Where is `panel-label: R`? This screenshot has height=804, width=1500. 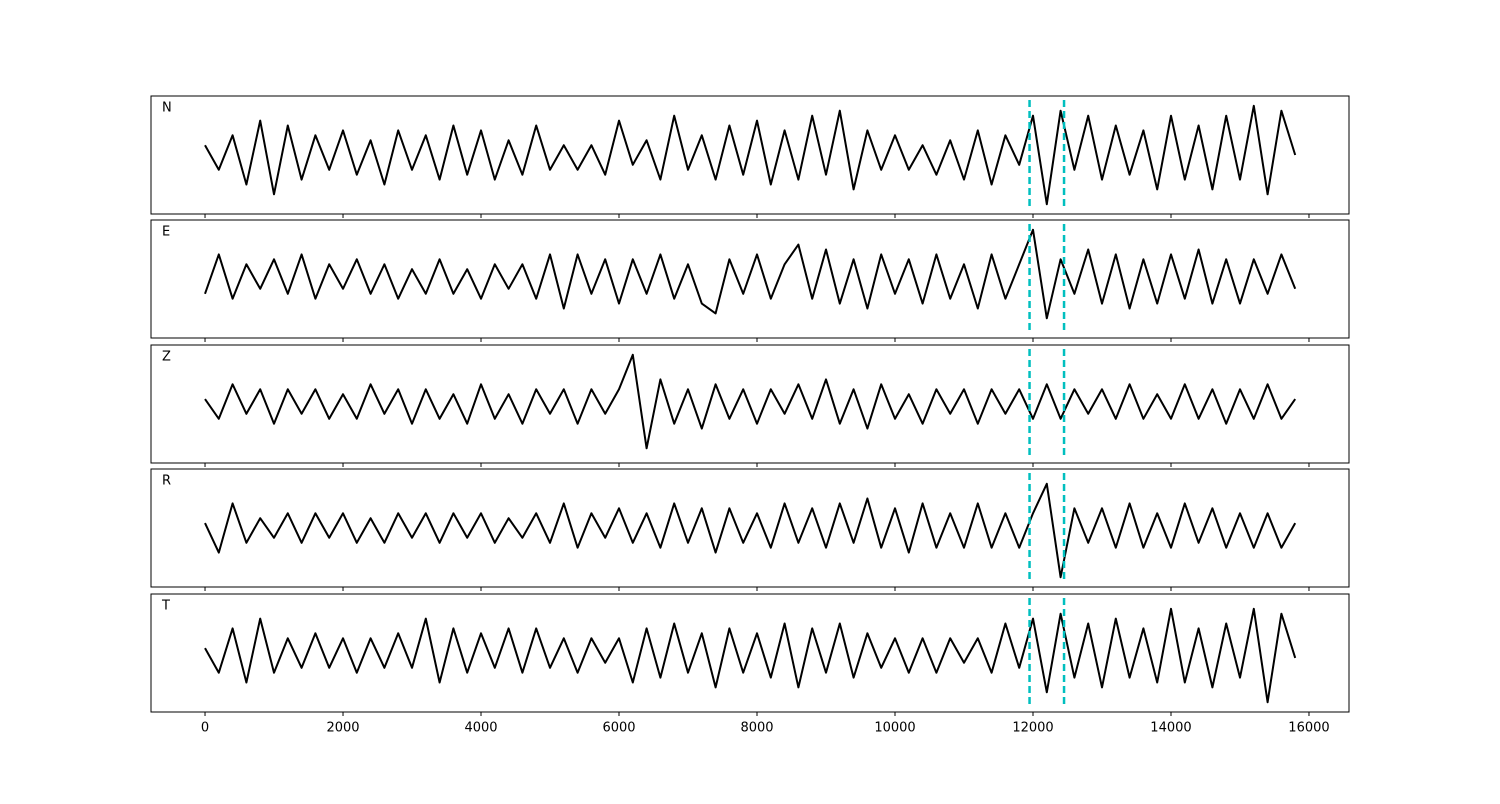 panel-label: R is located at coordinates (166, 481).